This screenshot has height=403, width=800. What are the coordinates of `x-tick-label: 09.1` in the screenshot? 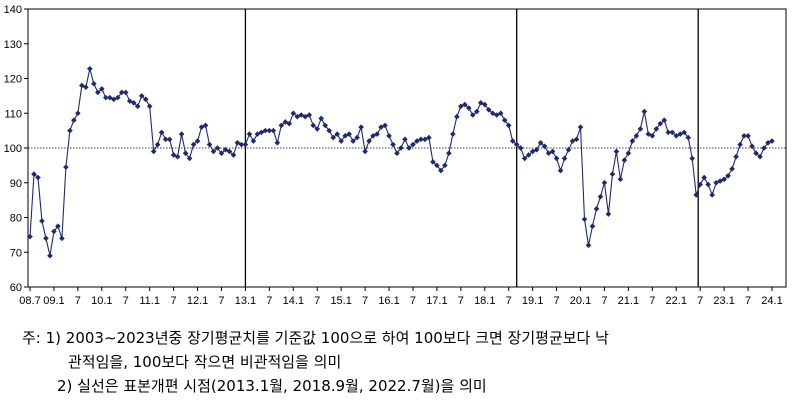 It's located at (53, 301).